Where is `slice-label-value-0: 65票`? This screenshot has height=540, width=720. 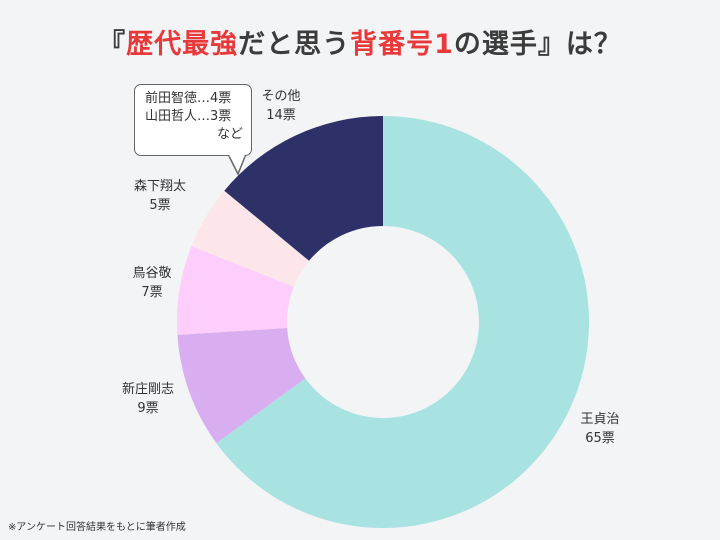 slice-label-value-0: 65票 is located at coordinates (600, 438).